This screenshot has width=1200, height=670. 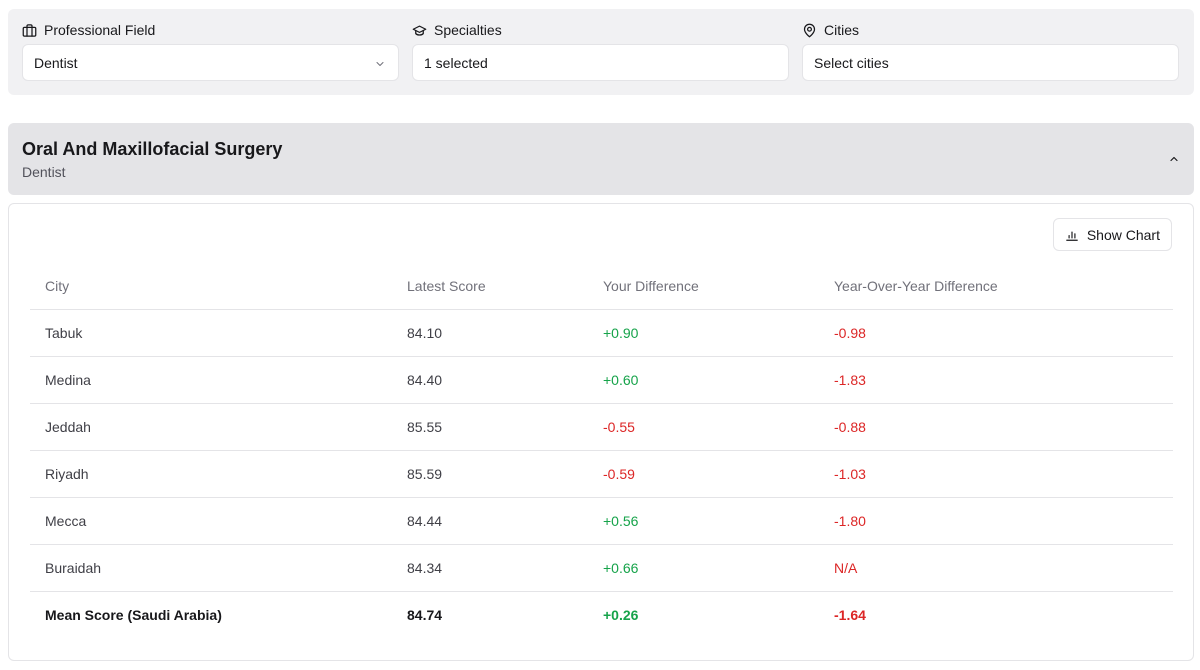 What do you see at coordinates (490, 474) in the screenshot?
I see `score-cell: 85.59` at bounding box center [490, 474].